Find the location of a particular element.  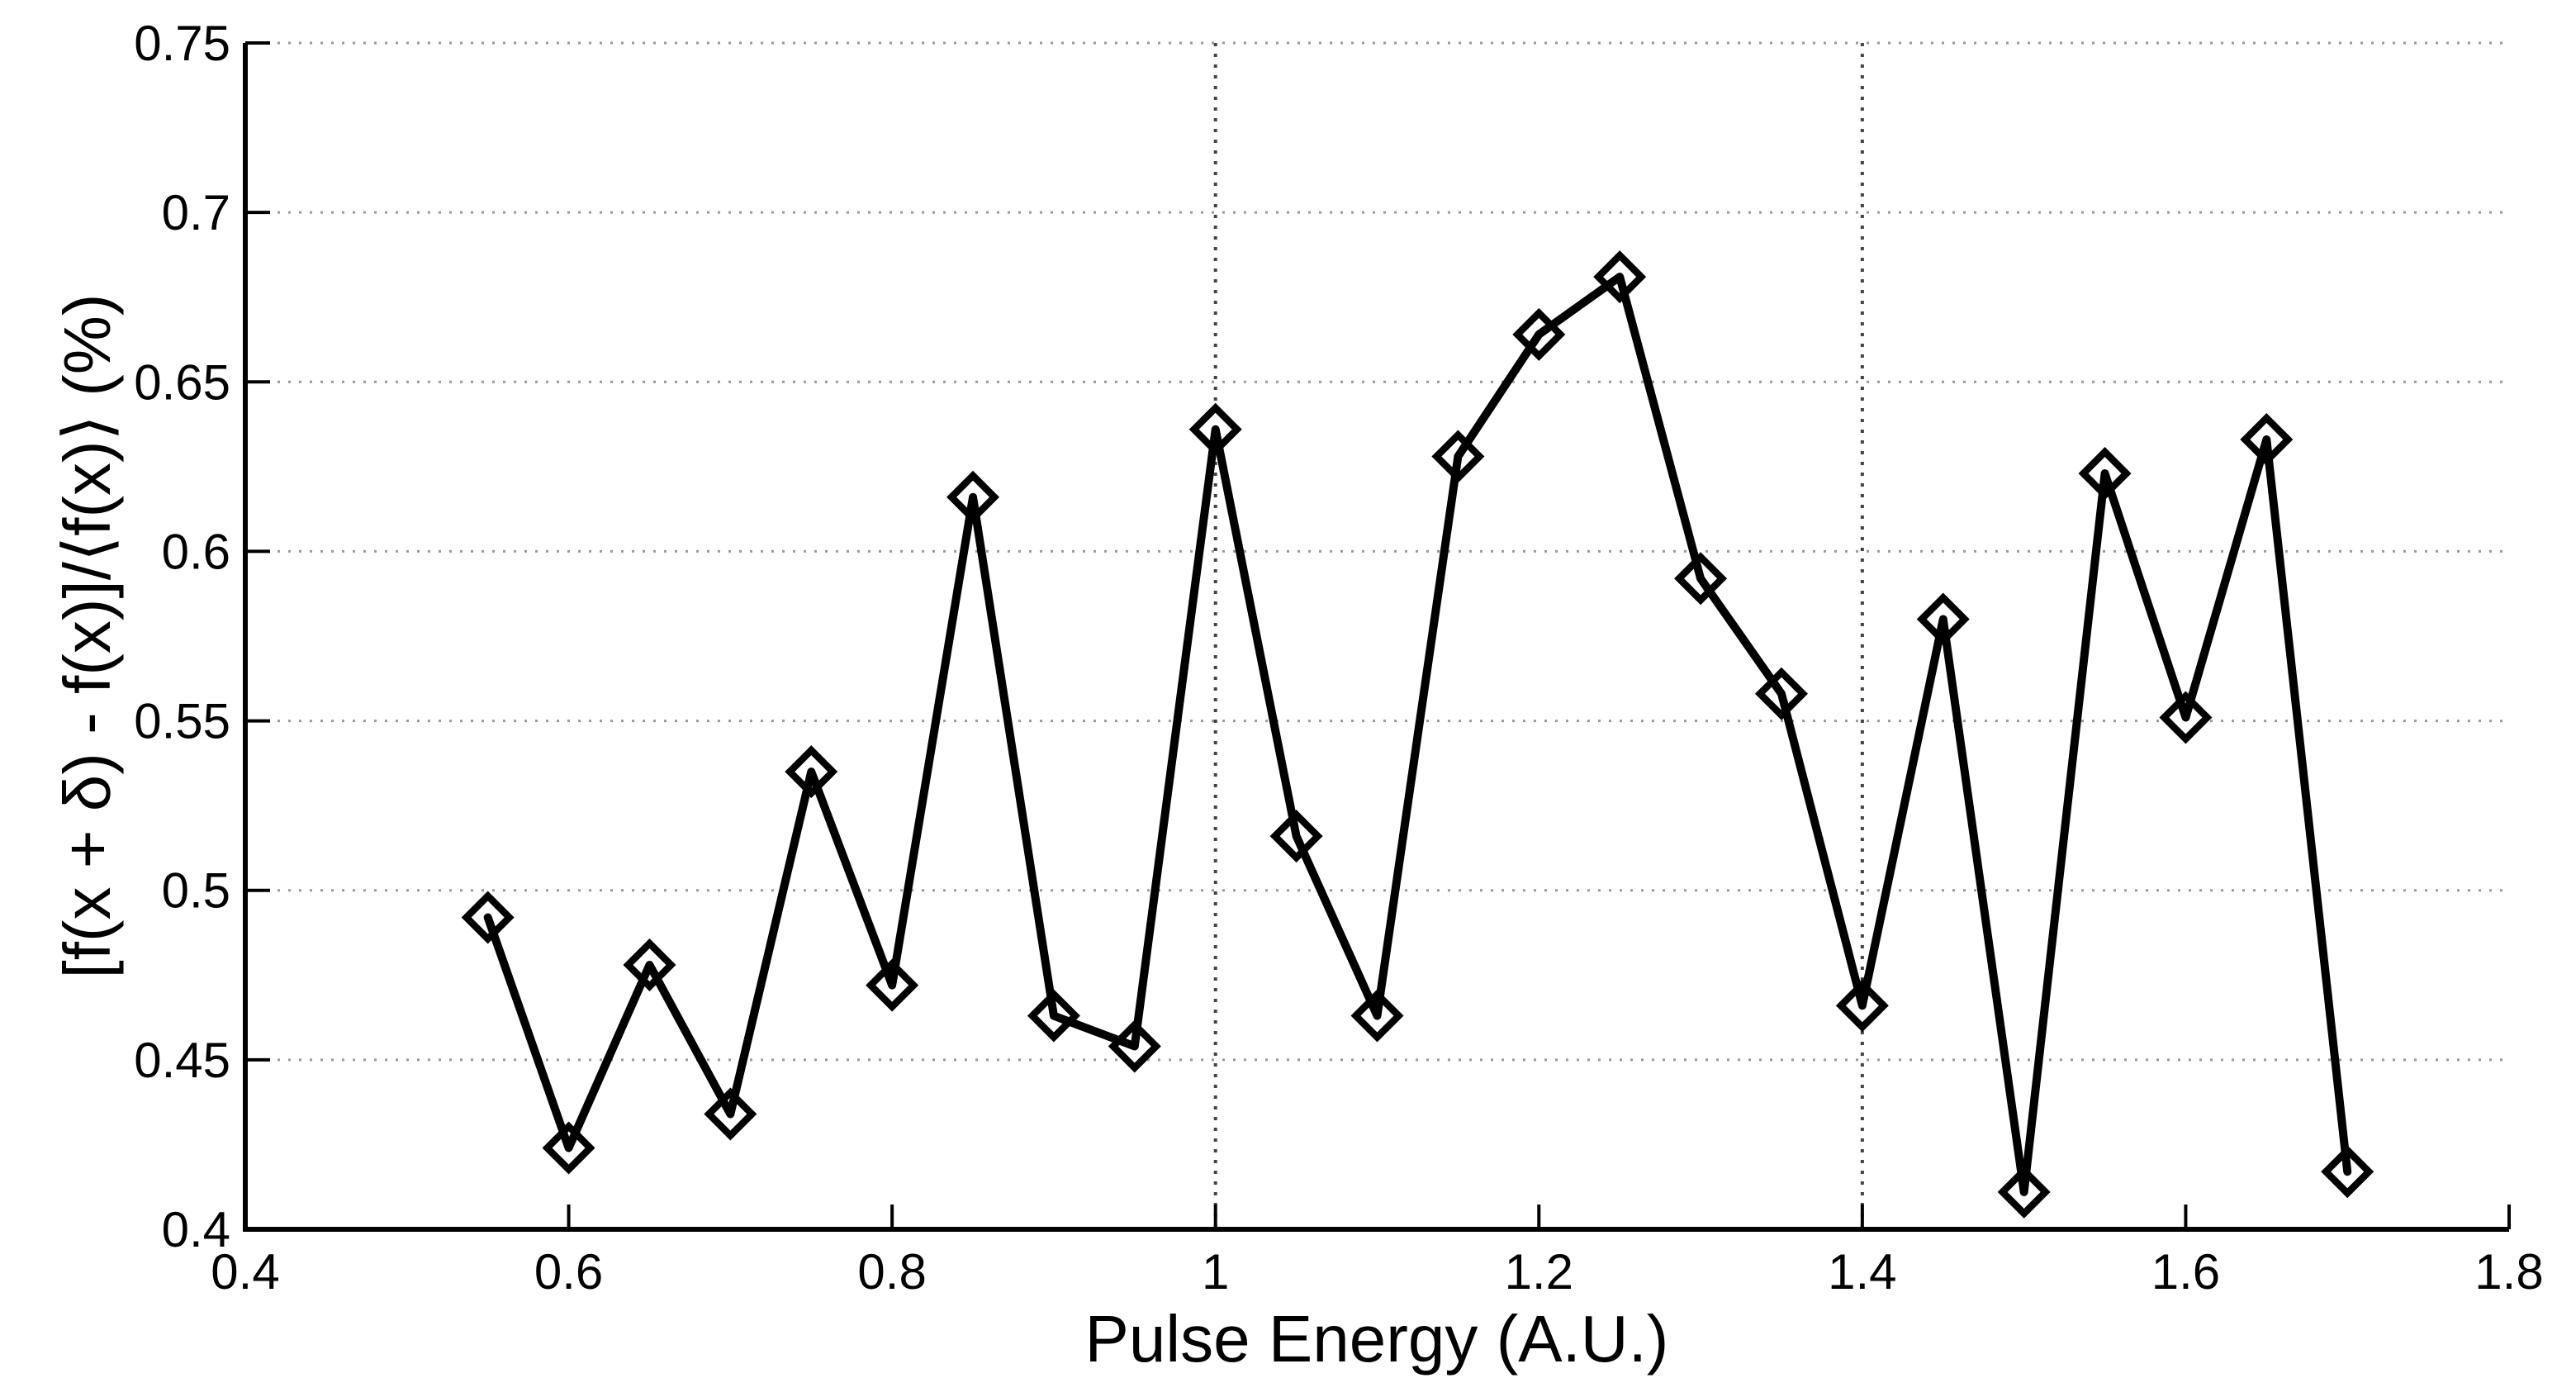

x-tick-label: 1.2 is located at coordinates (1539, 1272).